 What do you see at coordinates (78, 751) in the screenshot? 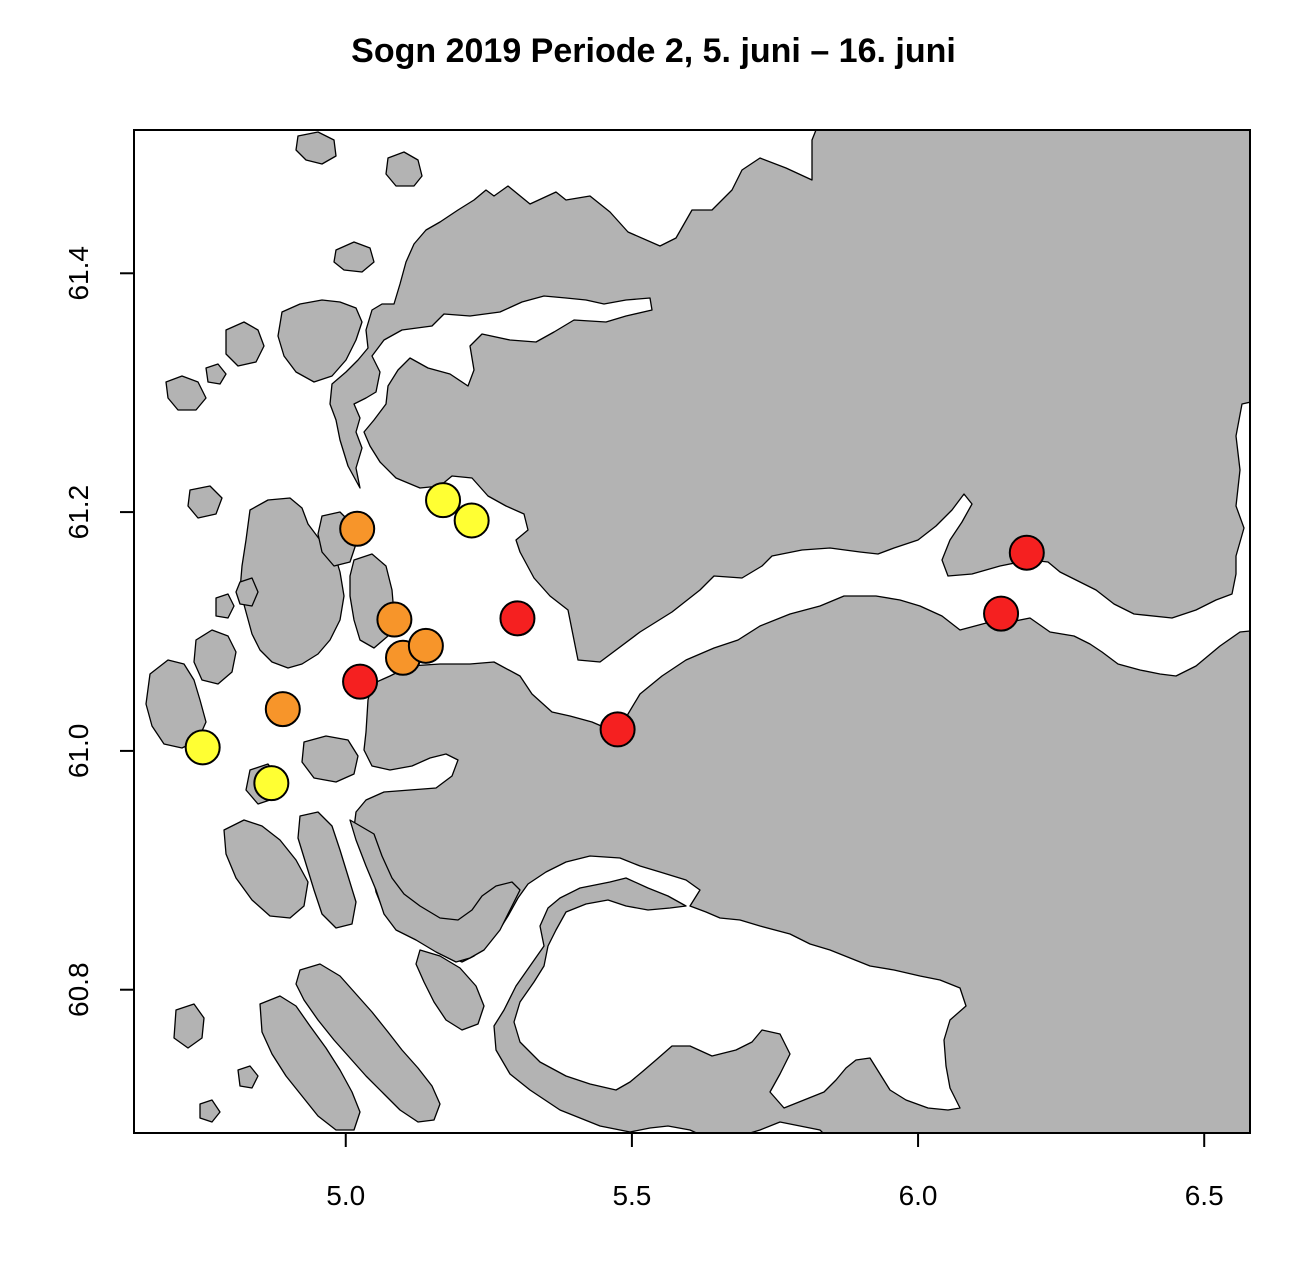
I see `y-tick-label: 61.0` at bounding box center [78, 751].